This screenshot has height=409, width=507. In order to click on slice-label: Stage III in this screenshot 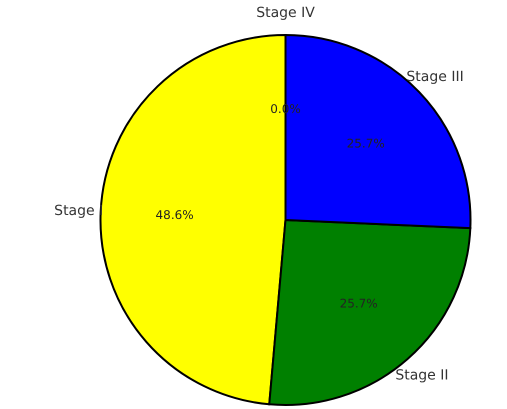, I will do `click(435, 76)`.